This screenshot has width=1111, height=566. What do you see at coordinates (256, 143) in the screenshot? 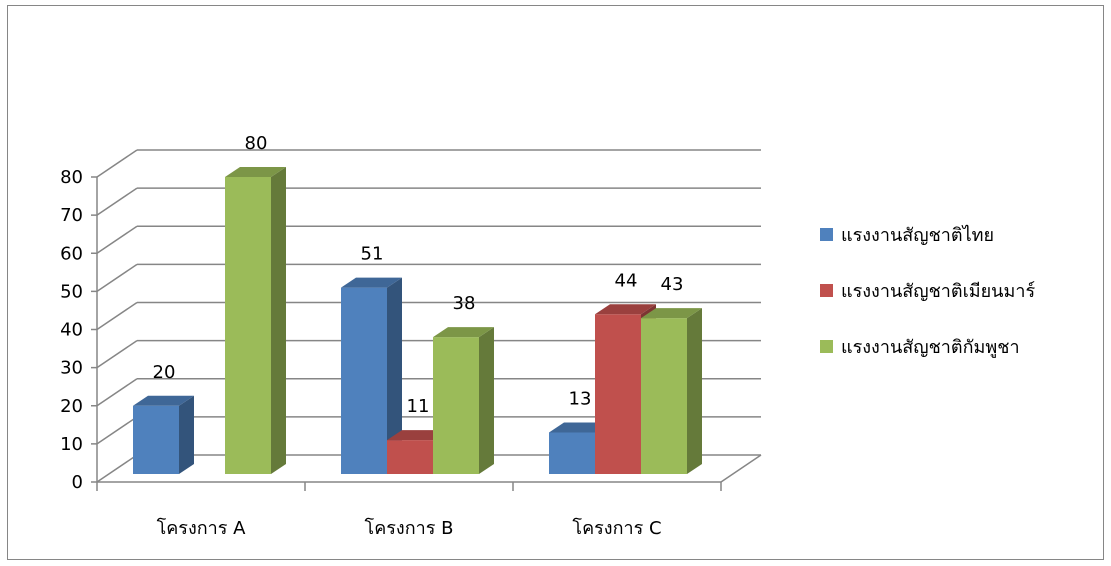
I see `data-label: 80` at bounding box center [256, 143].